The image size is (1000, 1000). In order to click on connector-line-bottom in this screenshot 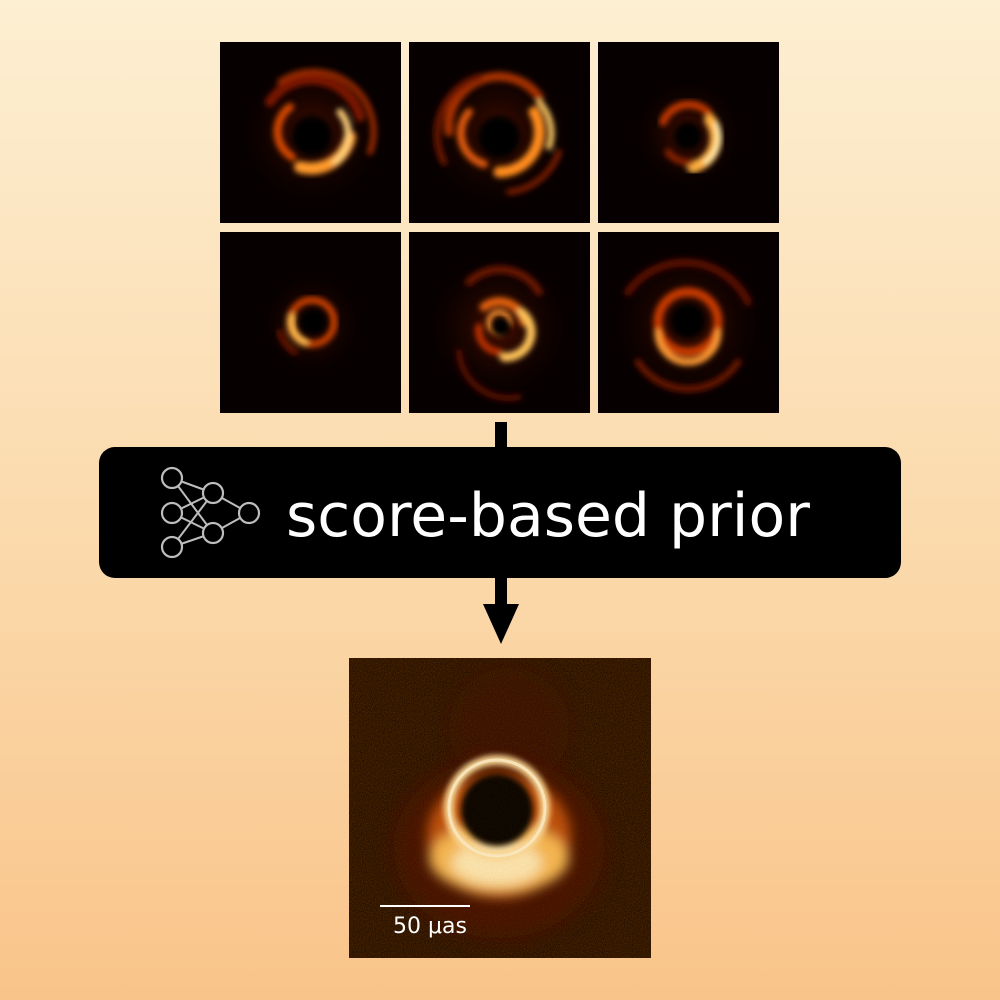, I will do `click(501, 592)`.